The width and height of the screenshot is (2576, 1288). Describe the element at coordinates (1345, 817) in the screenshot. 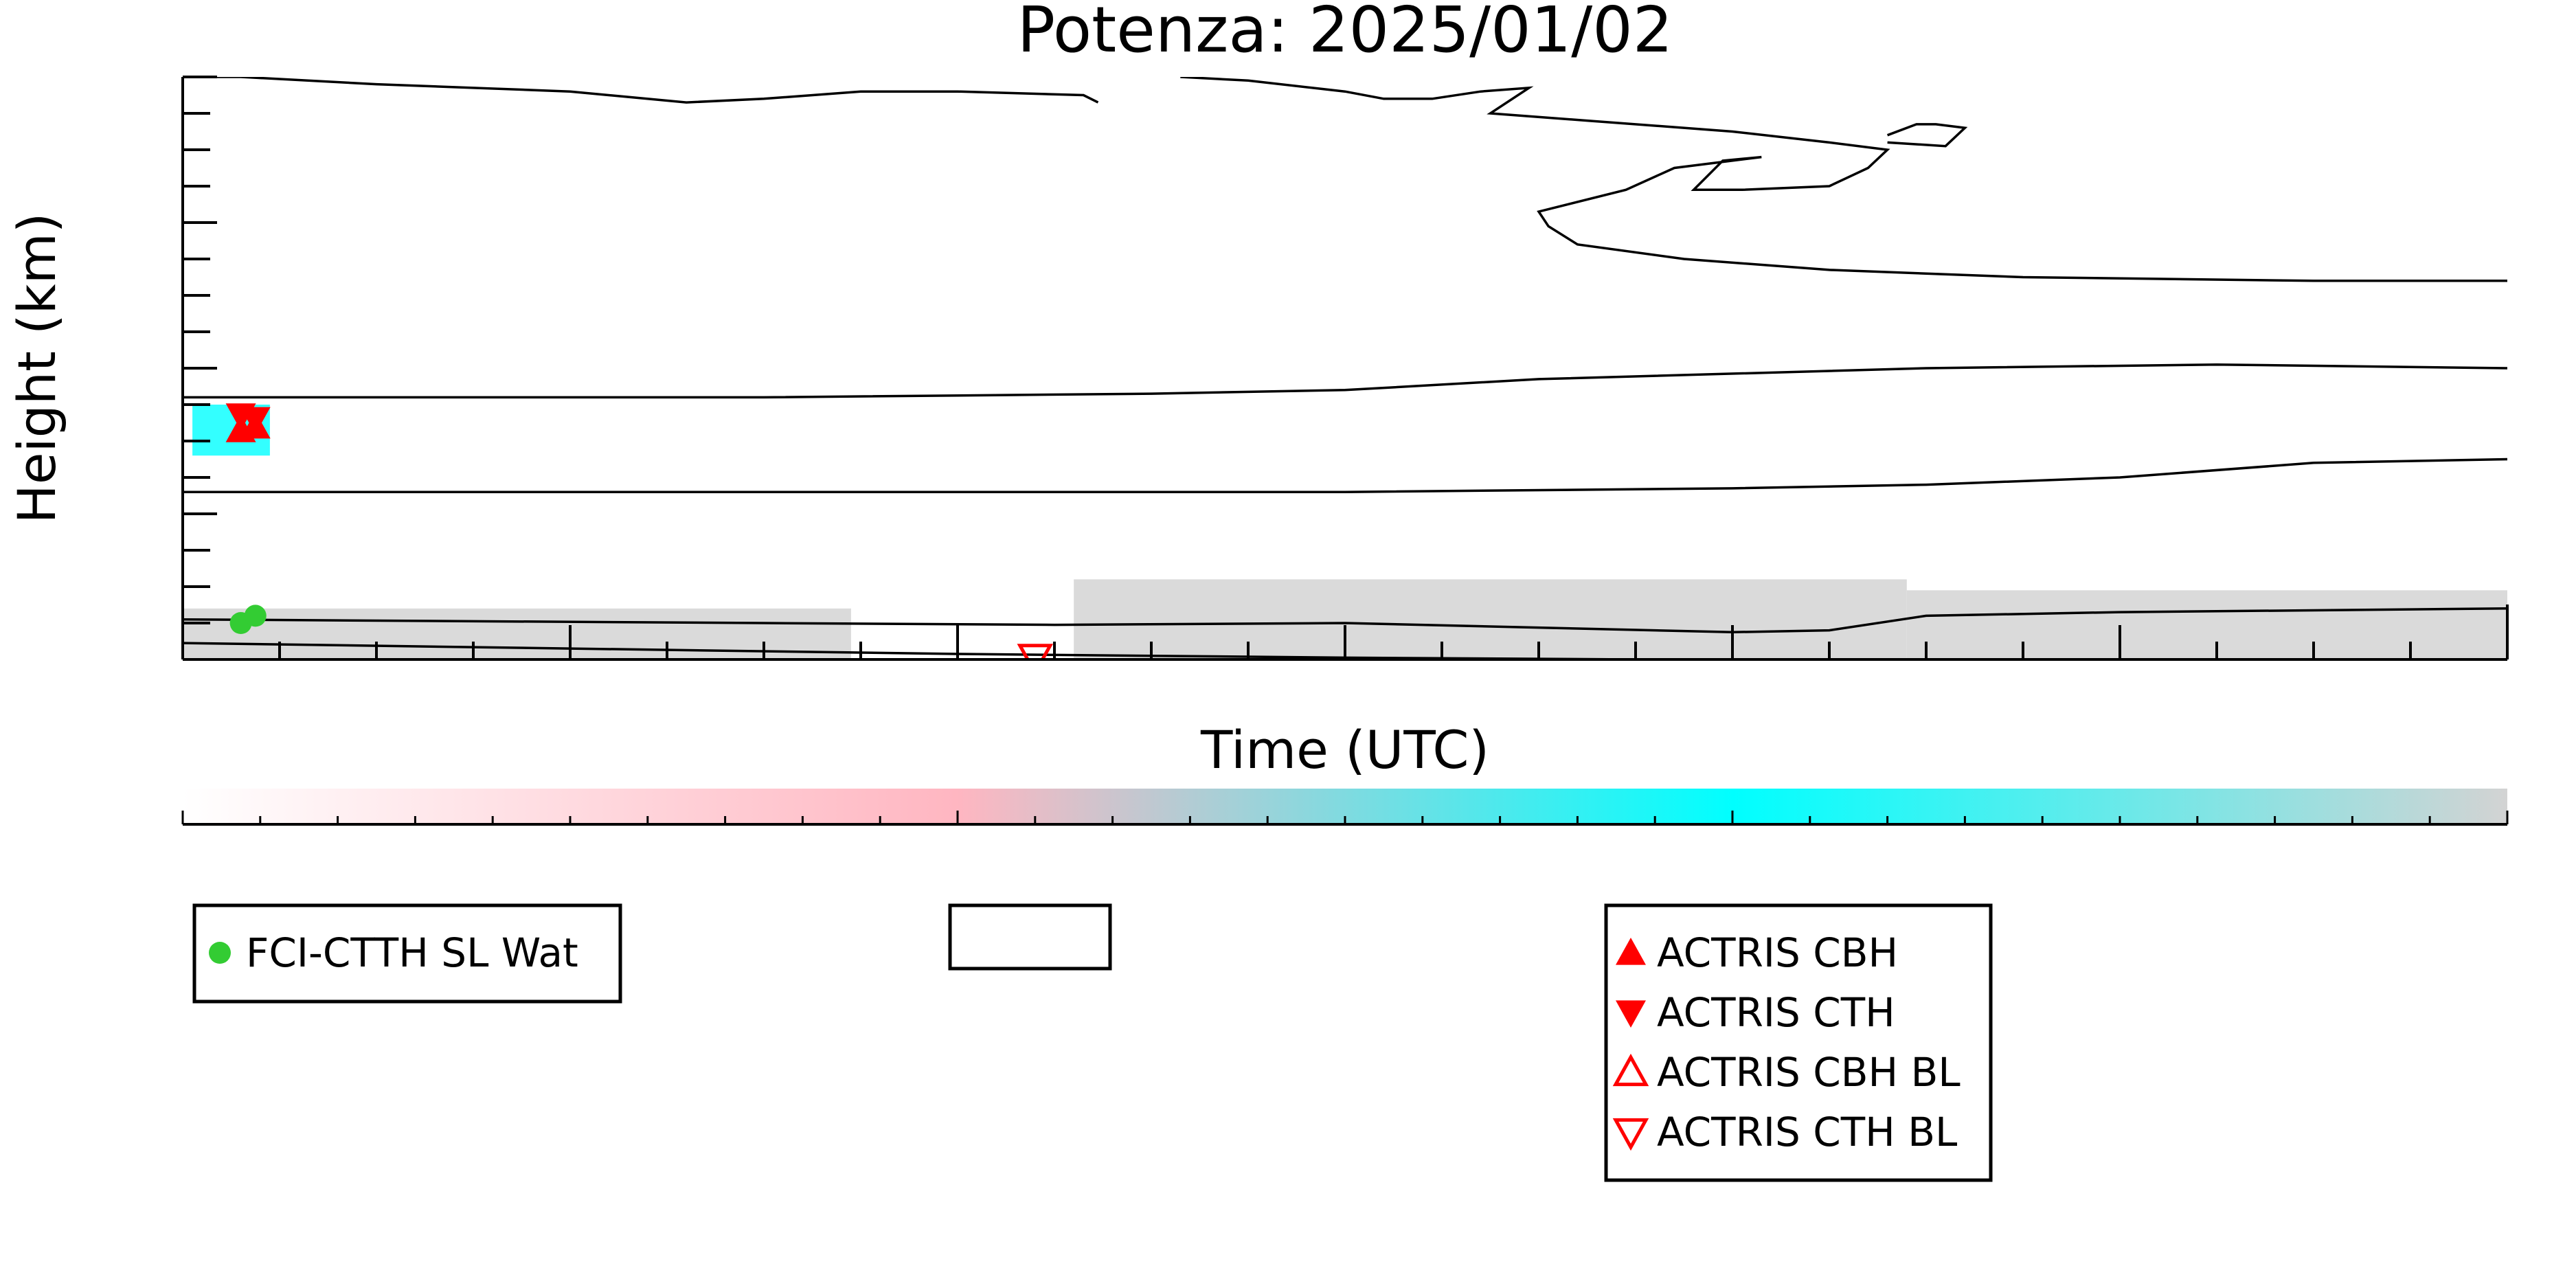

I see `colorbar-ticks` at that location.